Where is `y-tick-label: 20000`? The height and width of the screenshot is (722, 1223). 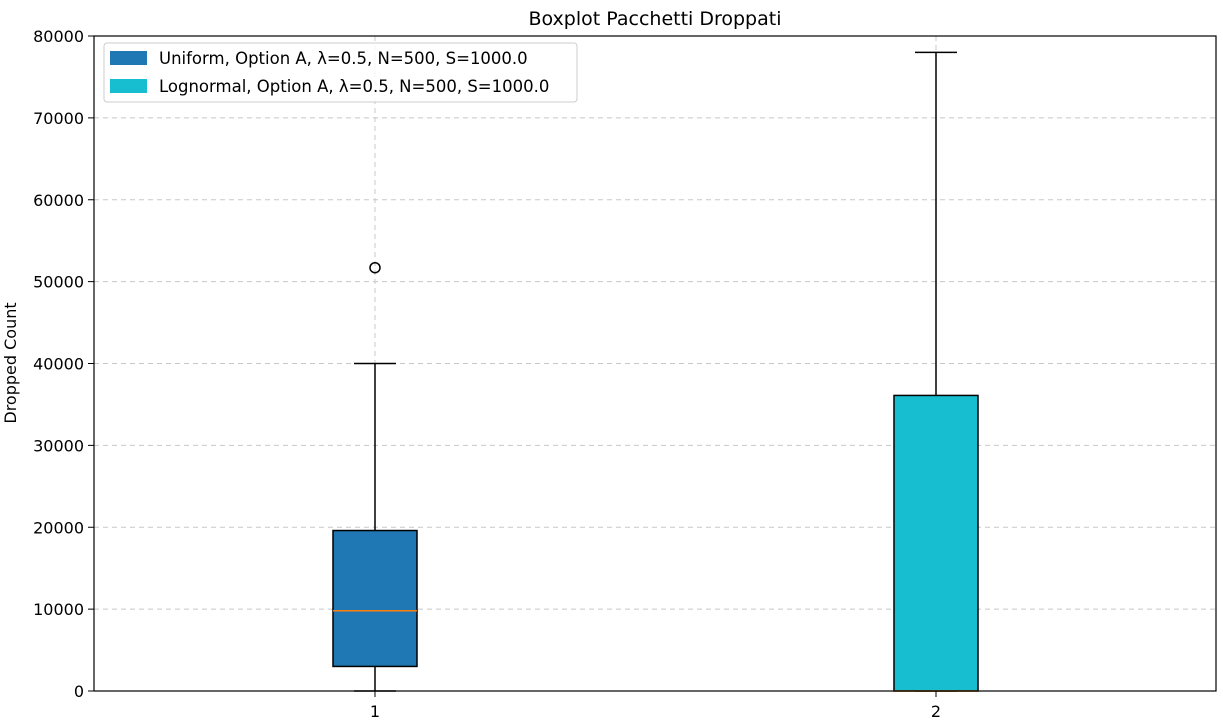
y-tick-label: 20000 is located at coordinates (58, 527).